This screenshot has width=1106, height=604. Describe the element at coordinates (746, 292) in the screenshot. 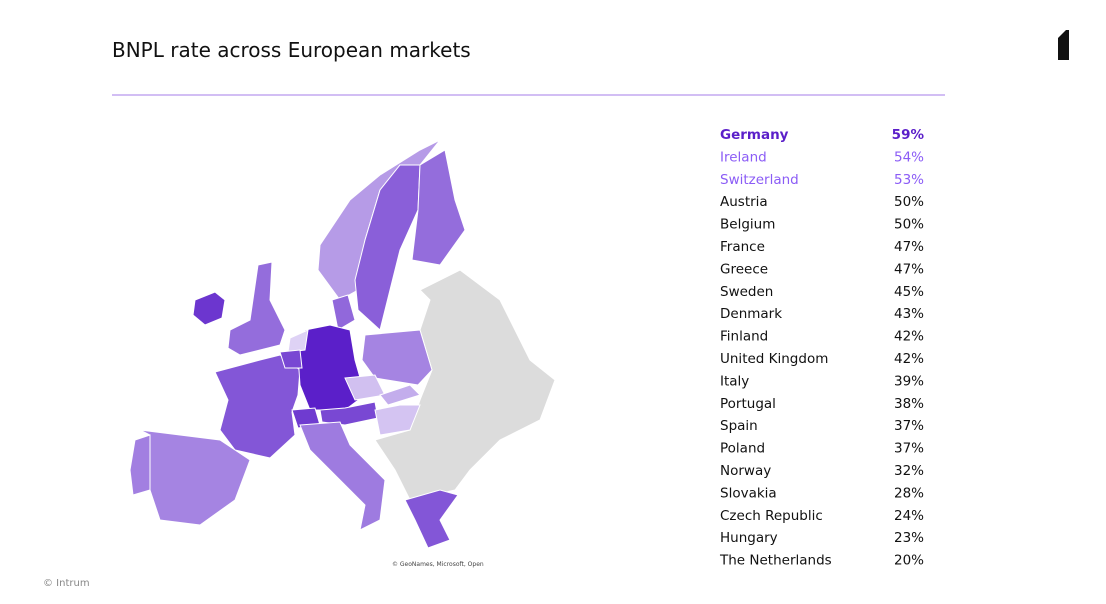

I see `country-name: Sweden` at that location.